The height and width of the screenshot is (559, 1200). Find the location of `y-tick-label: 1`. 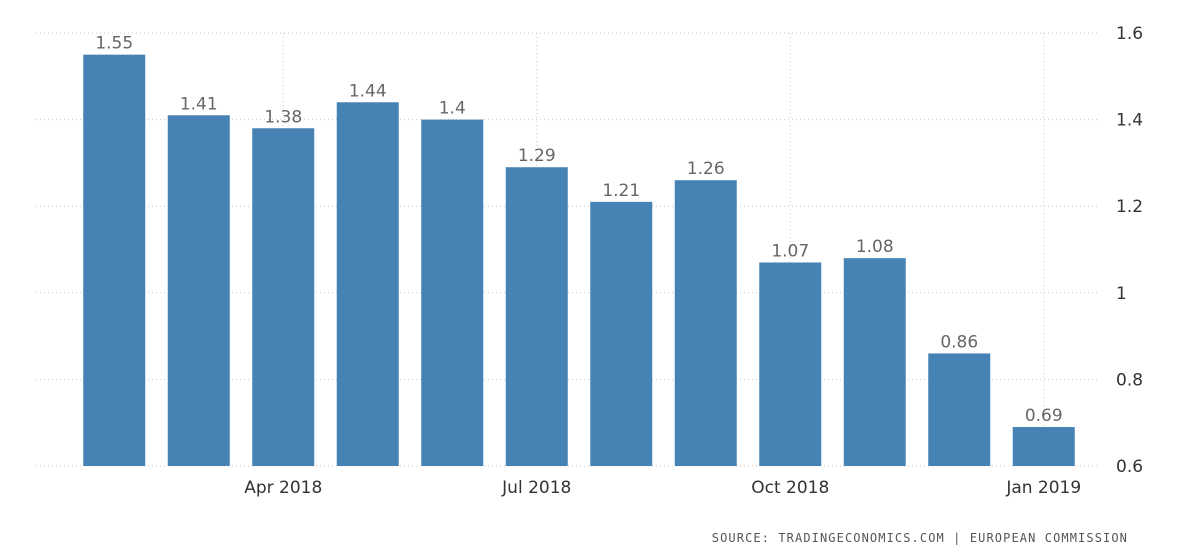

y-tick-label: 1 is located at coordinates (1121, 294).